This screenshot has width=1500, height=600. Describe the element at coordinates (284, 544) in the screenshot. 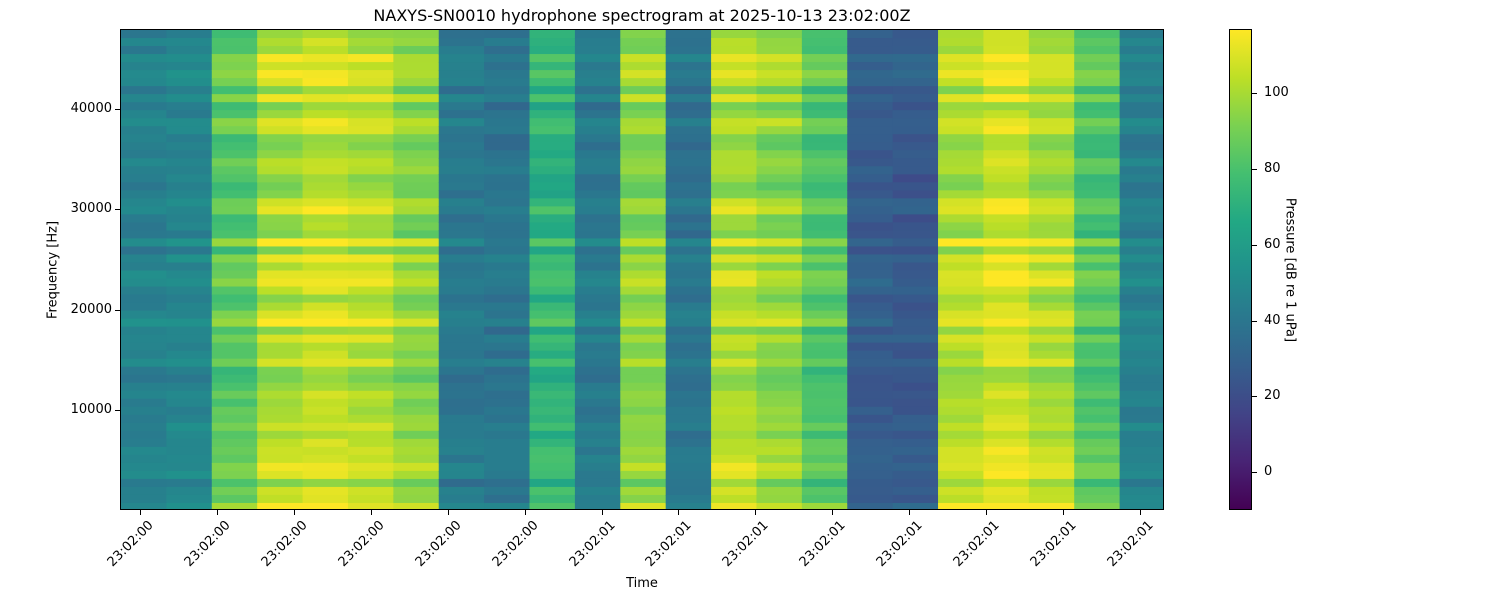

I see `x-tick-label: 23:02:00` at that location.